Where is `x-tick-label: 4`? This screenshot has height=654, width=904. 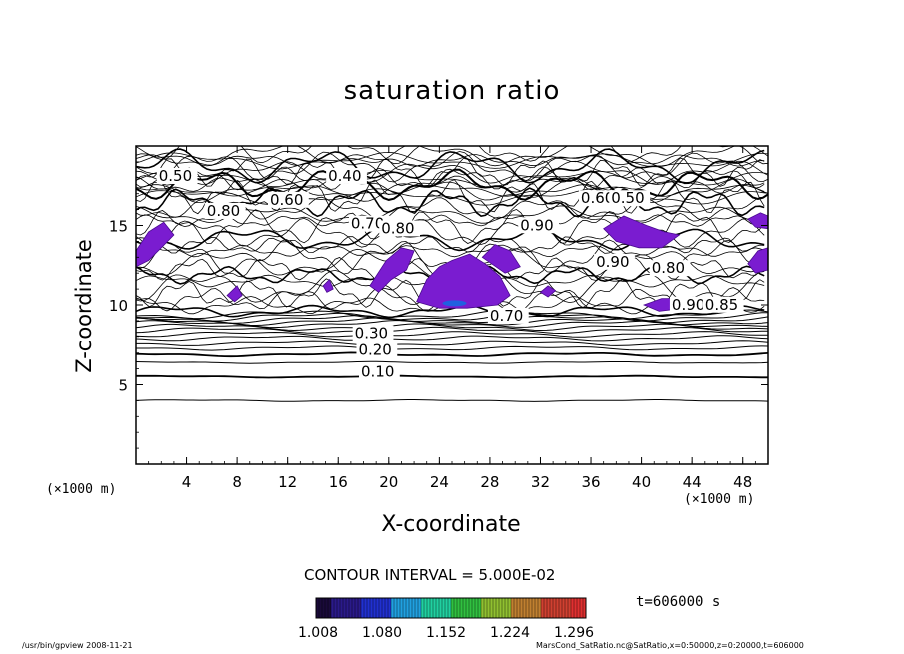
x-tick-label: 4 is located at coordinates (187, 482).